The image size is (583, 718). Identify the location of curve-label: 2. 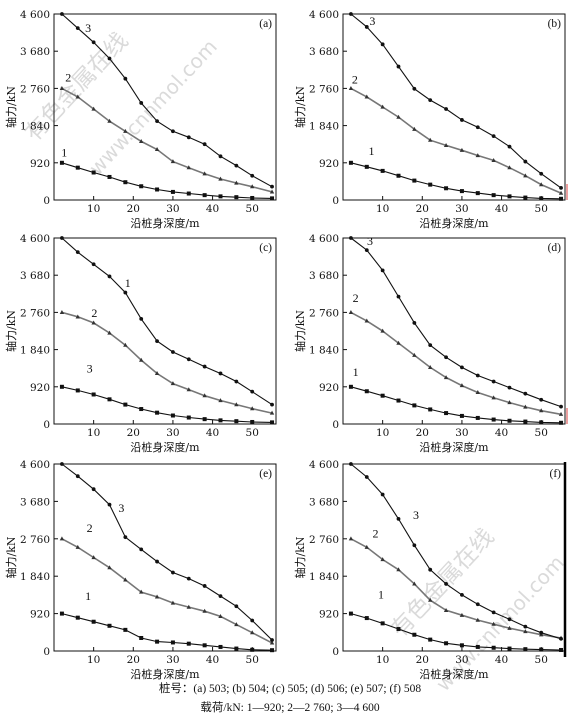
(355, 80).